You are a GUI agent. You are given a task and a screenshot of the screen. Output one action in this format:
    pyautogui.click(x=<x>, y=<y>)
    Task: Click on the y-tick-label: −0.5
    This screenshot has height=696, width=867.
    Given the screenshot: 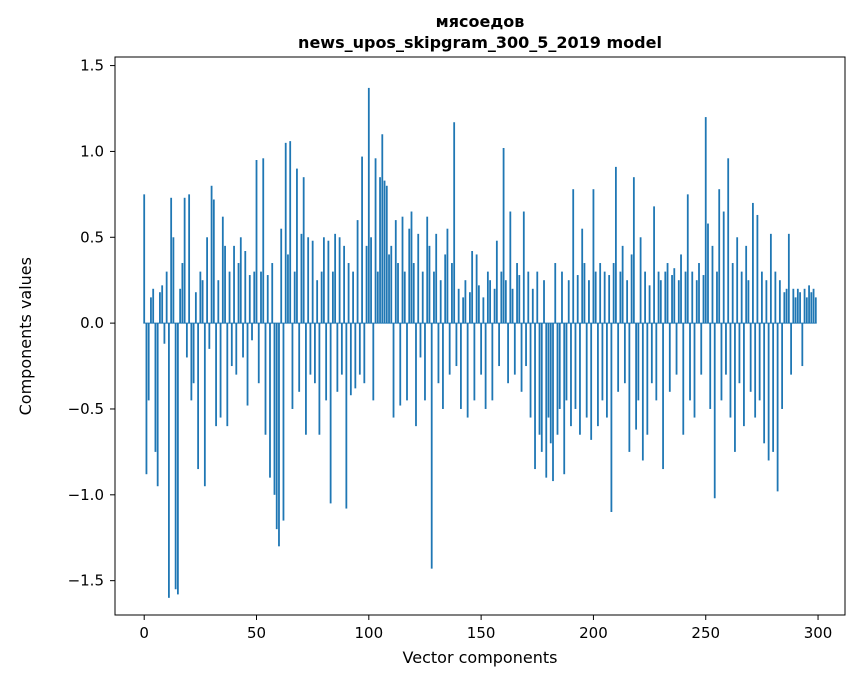 What is the action you would take?
    pyautogui.click(x=86, y=409)
    